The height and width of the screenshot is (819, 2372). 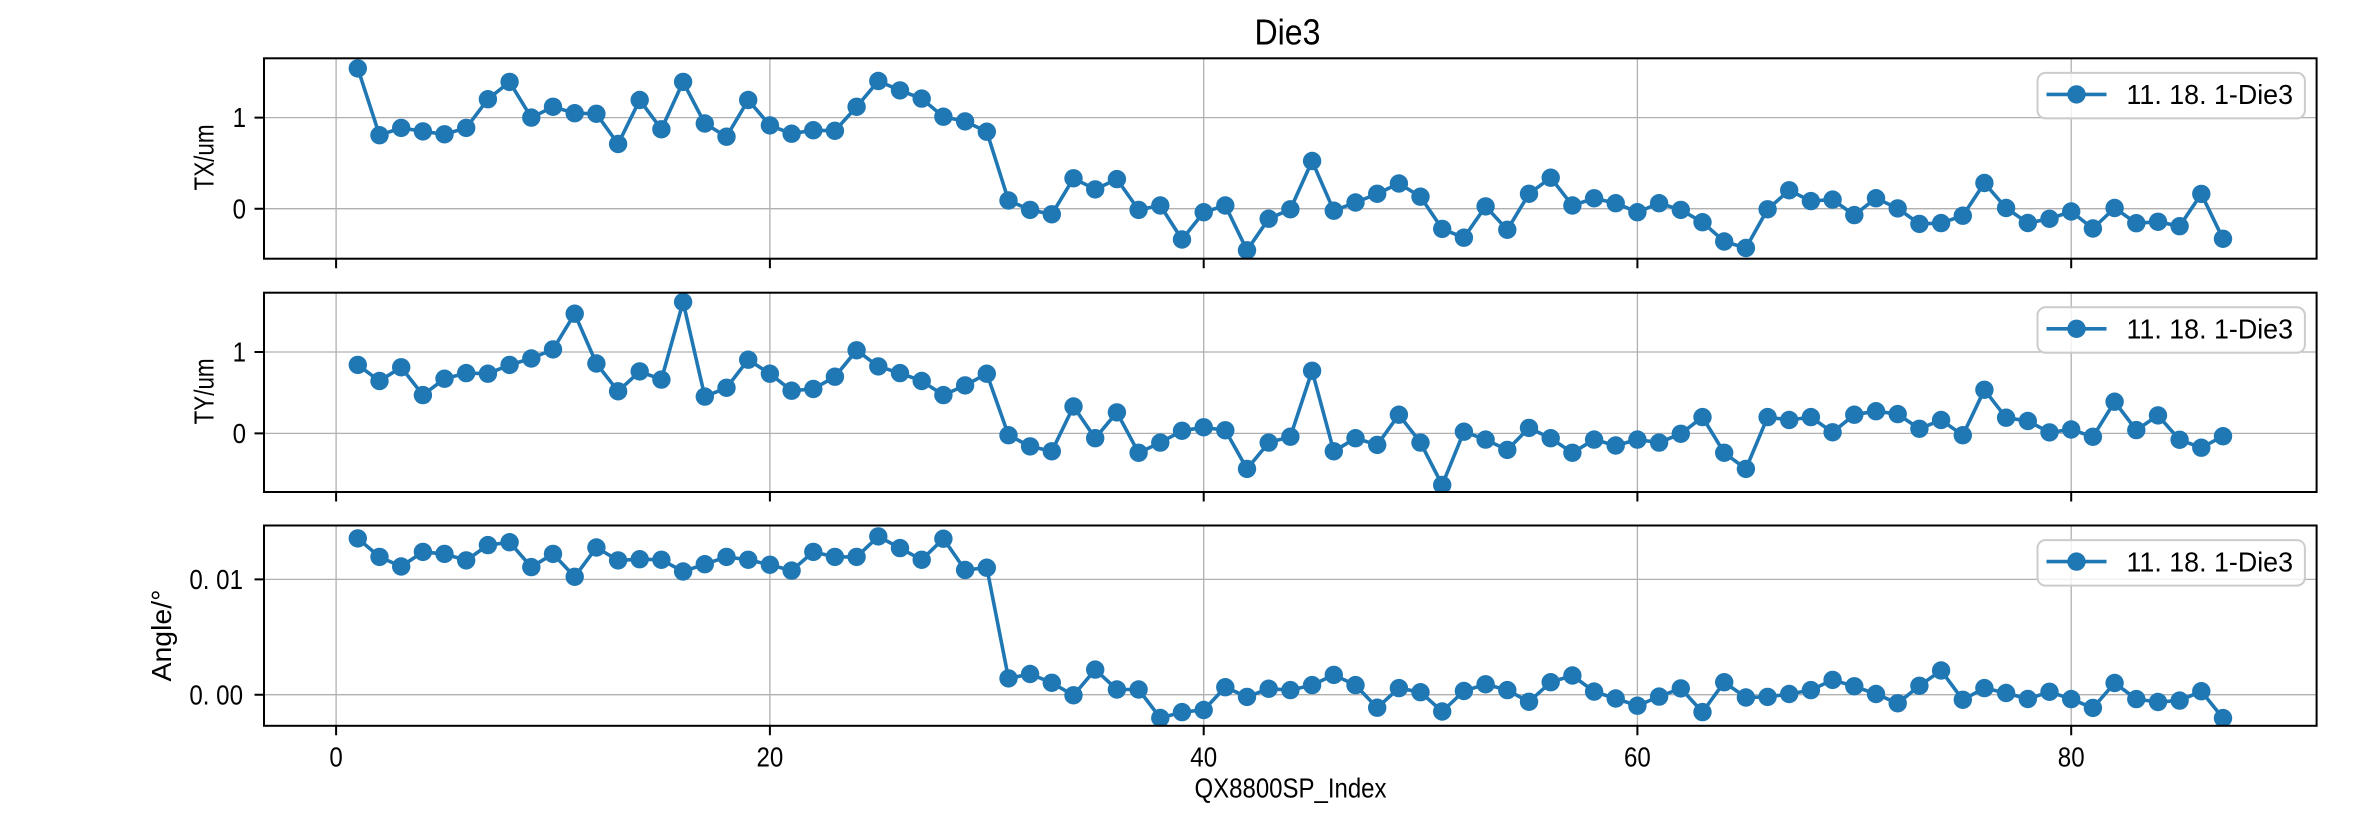 What do you see at coordinates (2071, 757) in the screenshot?
I see `svg-text: 80` at bounding box center [2071, 757].